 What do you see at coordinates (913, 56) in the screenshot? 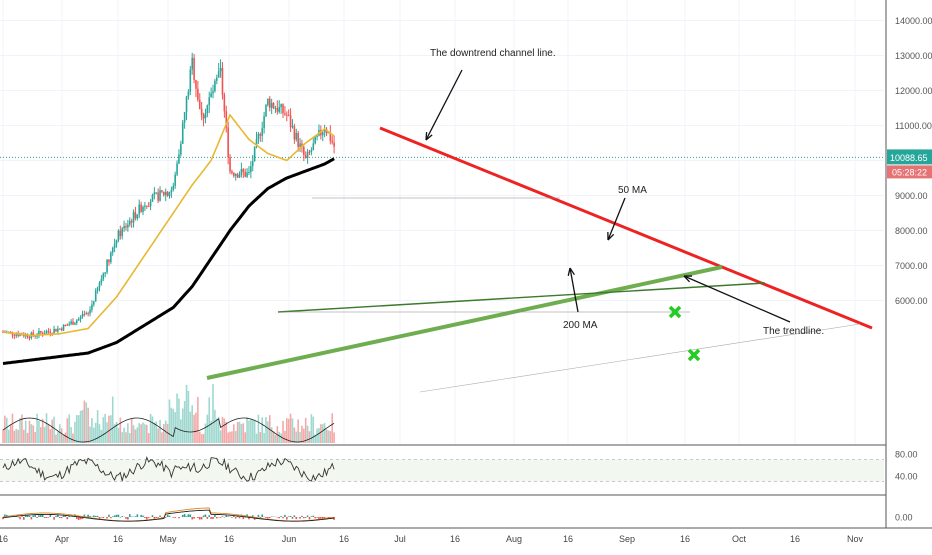
I see `price-tick-label: 13000.00` at bounding box center [913, 56].